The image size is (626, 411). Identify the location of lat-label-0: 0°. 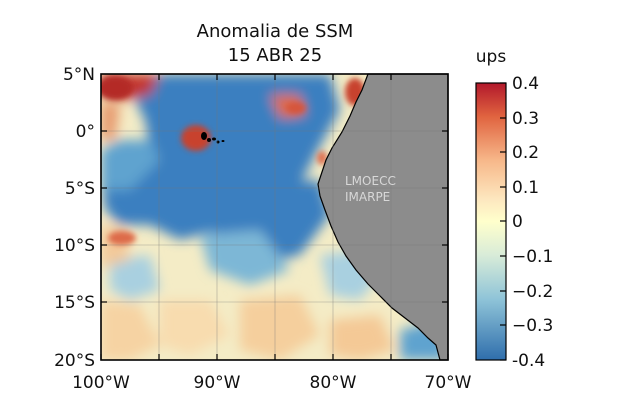
(85, 132).